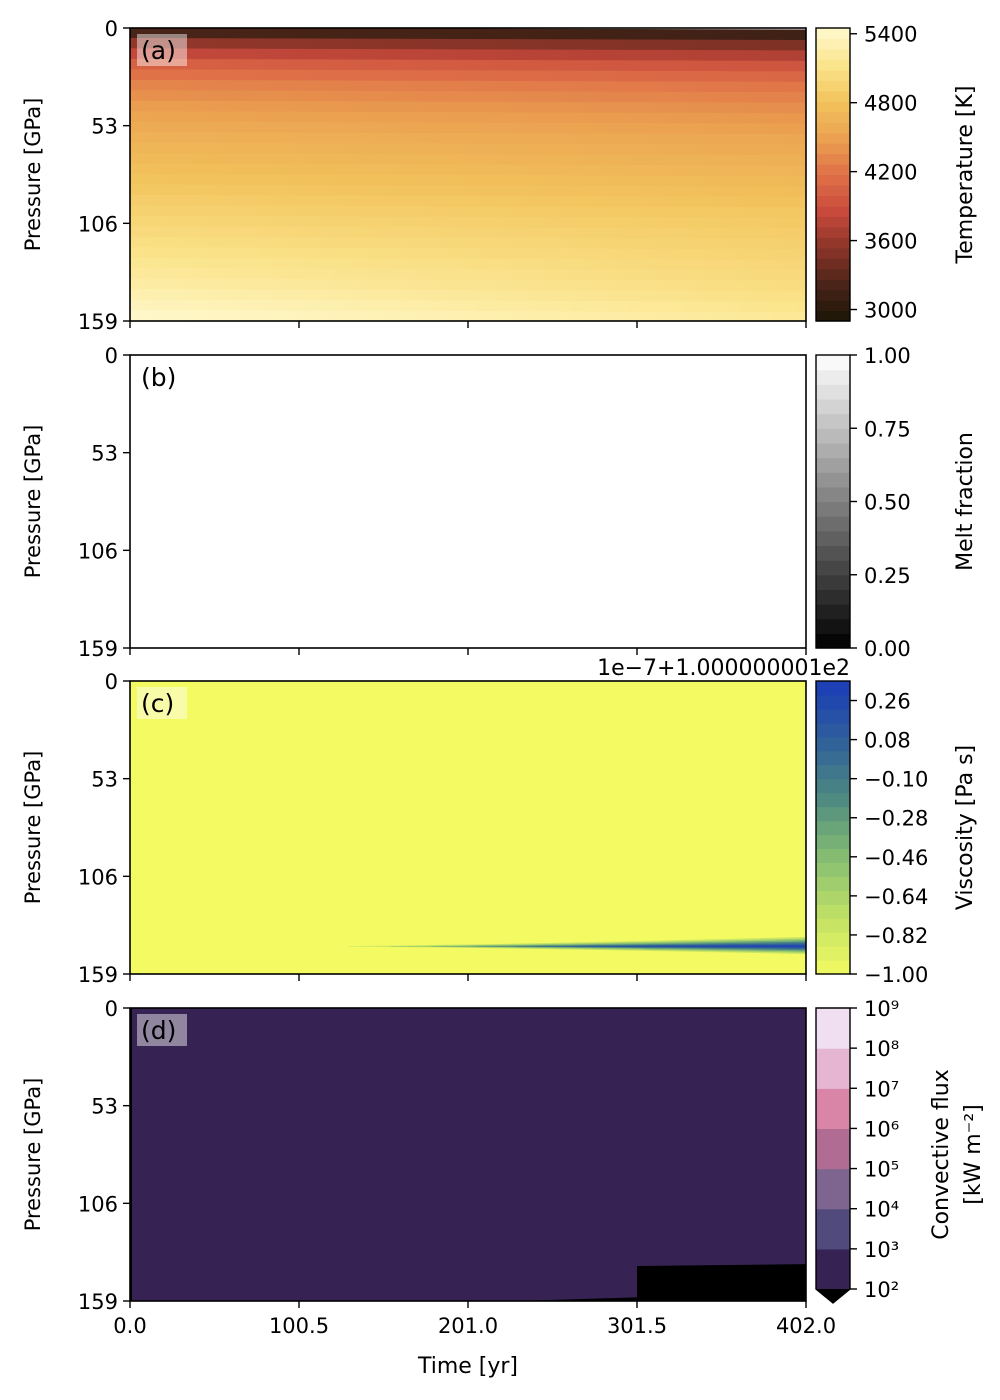  What do you see at coordinates (896, 858) in the screenshot?
I see `colorbar-tick-label: −0.46` at bounding box center [896, 858].